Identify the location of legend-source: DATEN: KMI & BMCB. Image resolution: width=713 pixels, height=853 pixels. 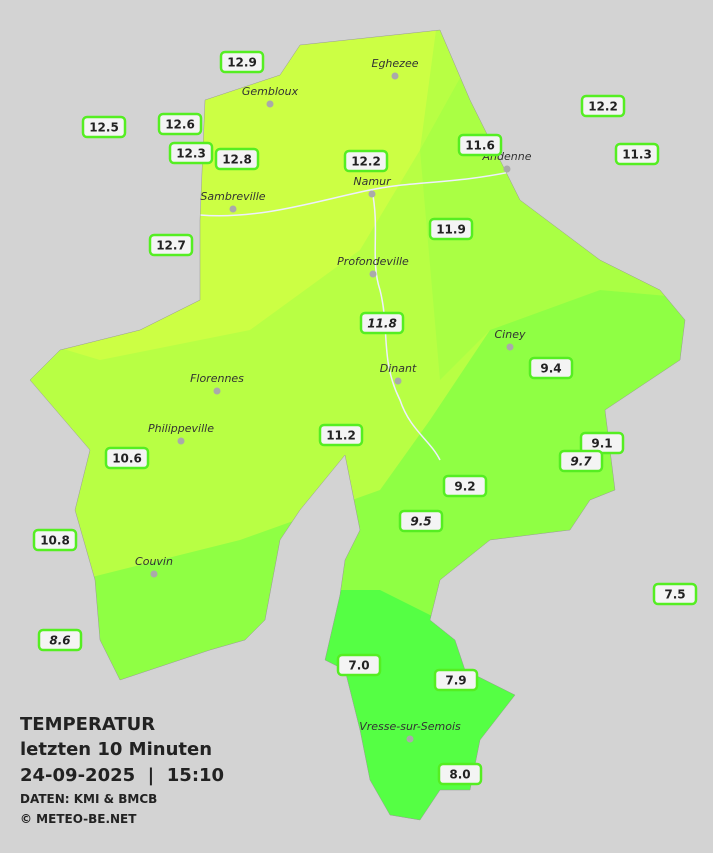
(88, 799).